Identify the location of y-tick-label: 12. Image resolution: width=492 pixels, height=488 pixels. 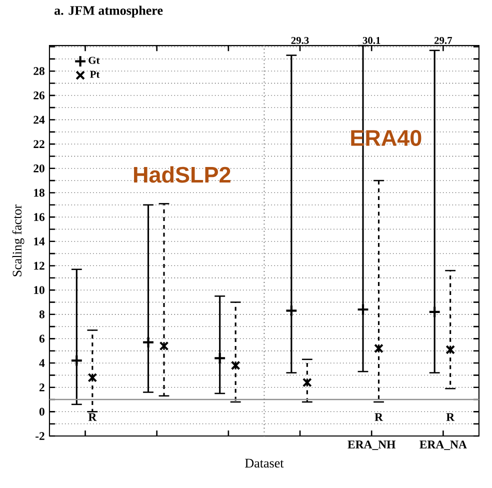
(39, 266).